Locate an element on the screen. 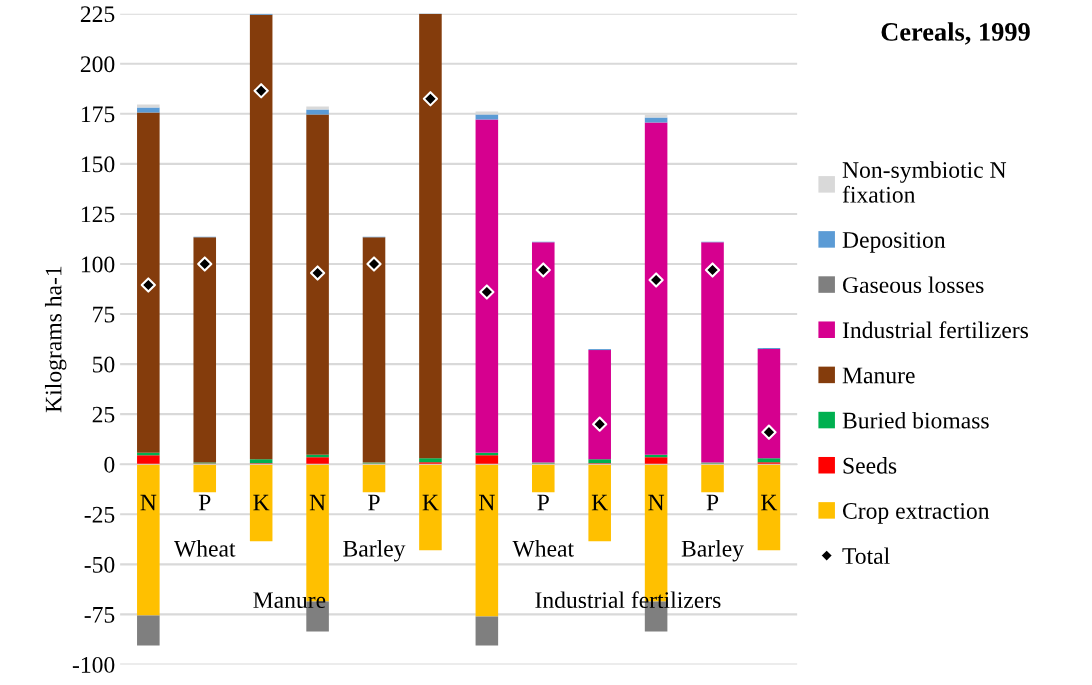 The width and height of the screenshot is (1092, 685). y-tick-label: 0 is located at coordinates (109, 464).